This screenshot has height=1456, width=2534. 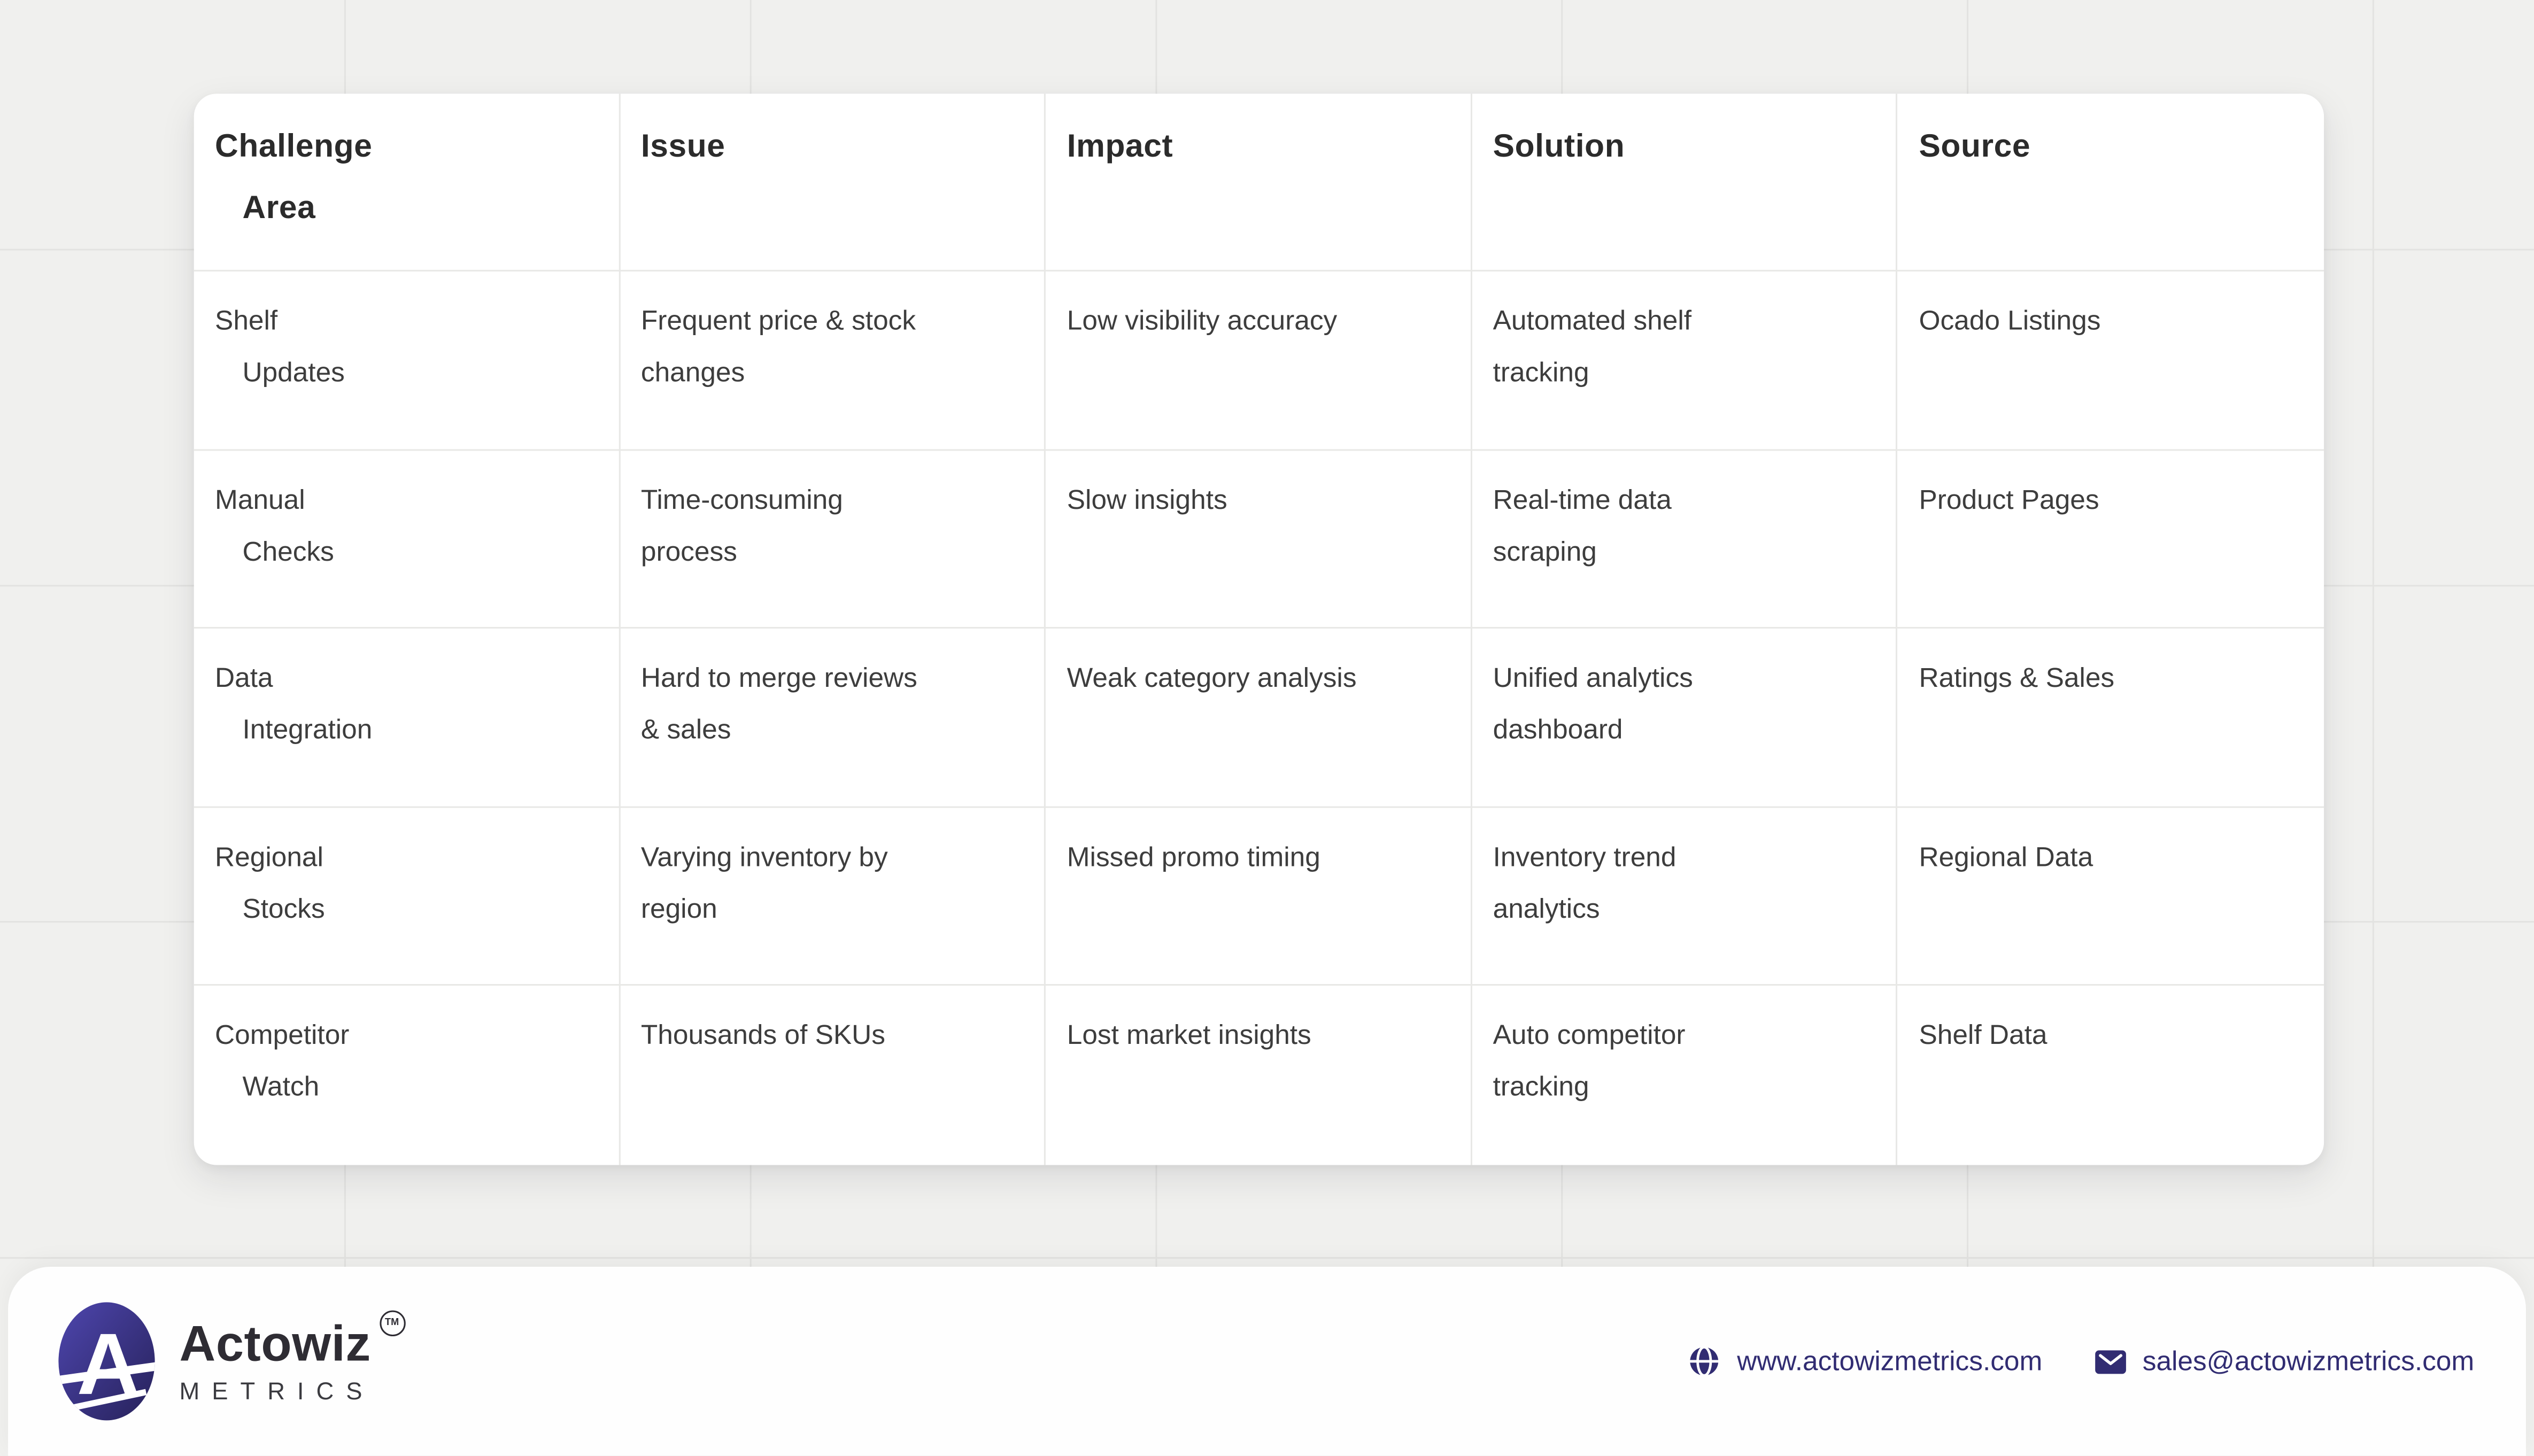 I want to click on cell-r2-challenge: Manual Checks, so click(x=407, y=539).